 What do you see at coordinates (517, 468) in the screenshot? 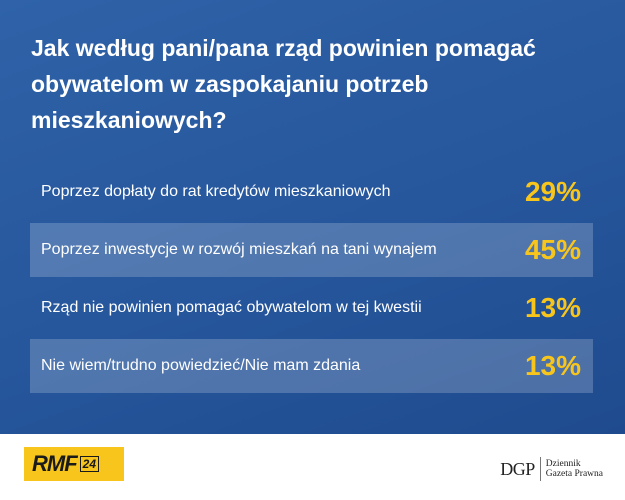
I see `dgp-logo-mark: DGP` at bounding box center [517, 468].